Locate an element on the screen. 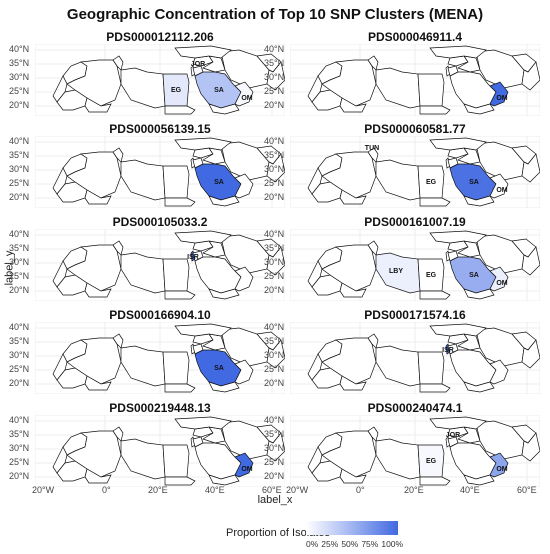 The width and height of the screenshot is (550, 554). facet-title: PDS000219448.13 is located at coordinates (160, 408).